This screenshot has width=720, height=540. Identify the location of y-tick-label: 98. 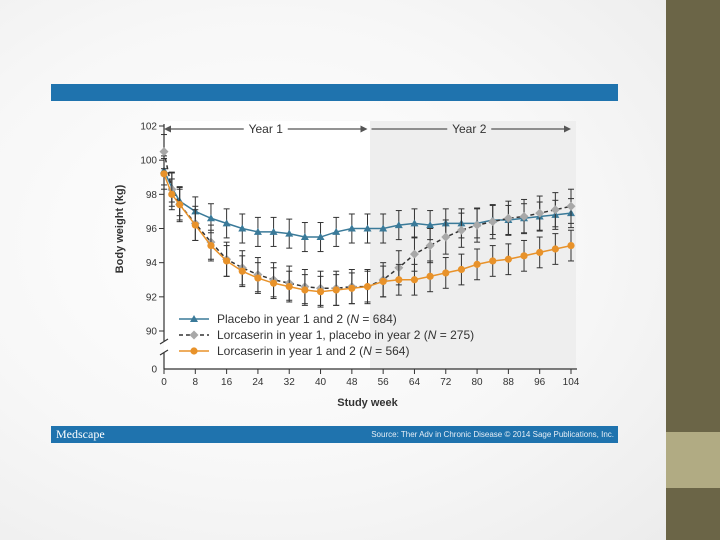
(152, 195).